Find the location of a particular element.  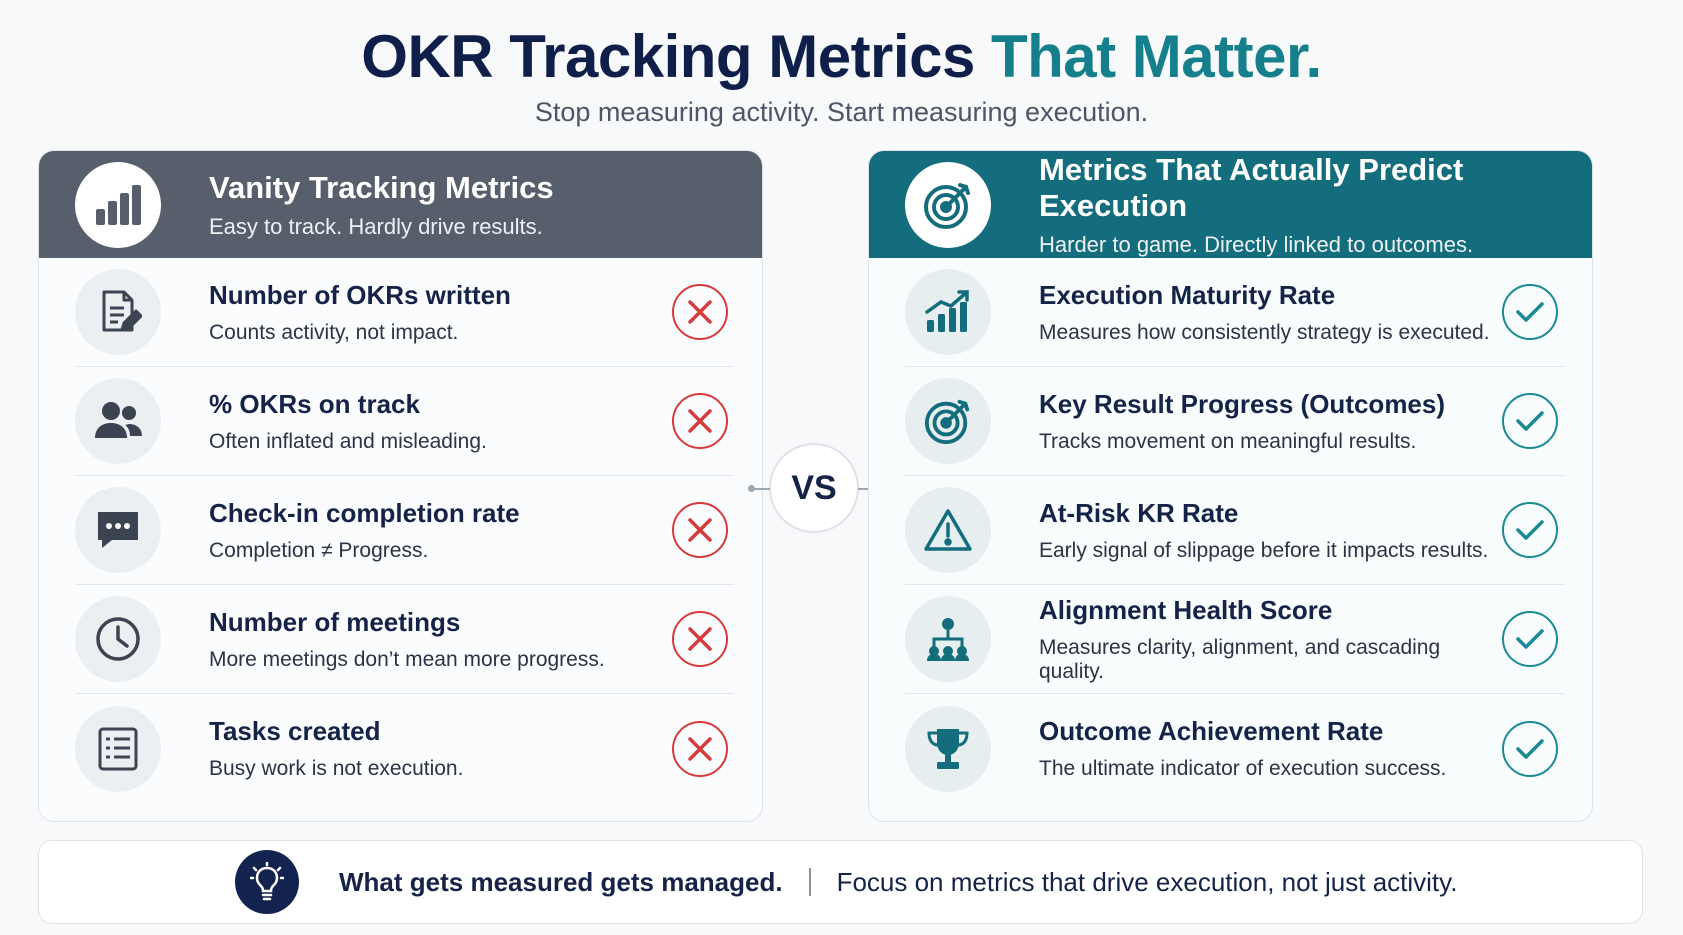

item-title: Check-in completion rate is located at coordinates (364, 512).